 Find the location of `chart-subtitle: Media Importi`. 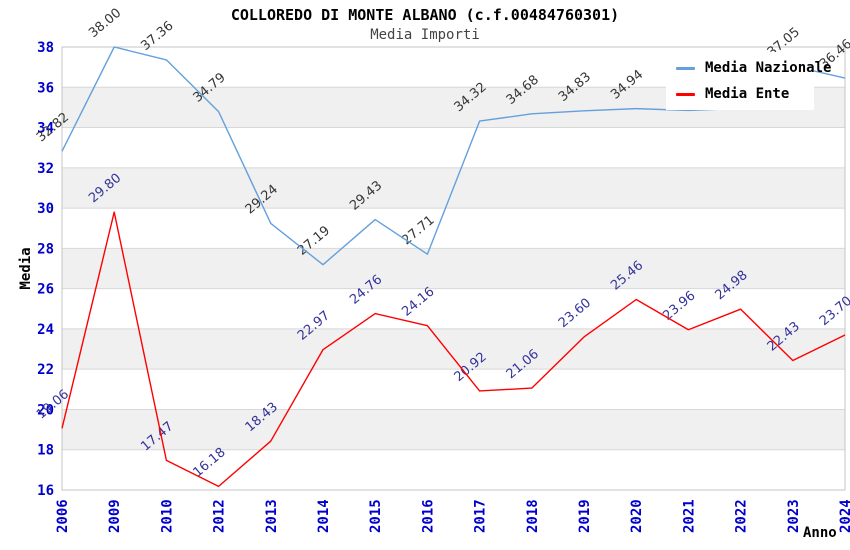

chart-subtitle: Media Importi is located at coordinates (425, 35).